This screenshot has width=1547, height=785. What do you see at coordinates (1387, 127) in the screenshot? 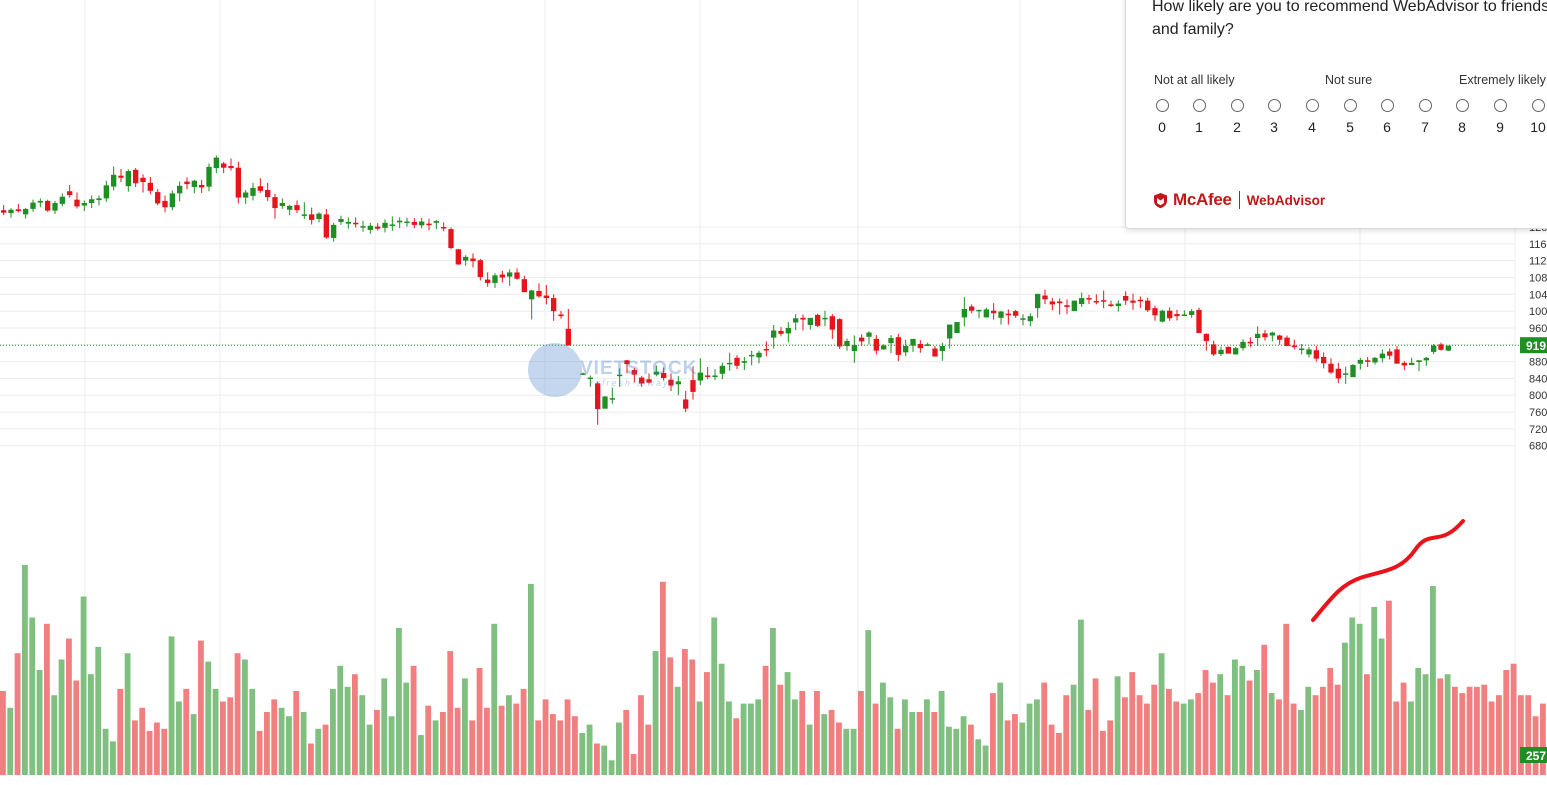
I see `rating-number: 6` at bounding box center [1387, 127].